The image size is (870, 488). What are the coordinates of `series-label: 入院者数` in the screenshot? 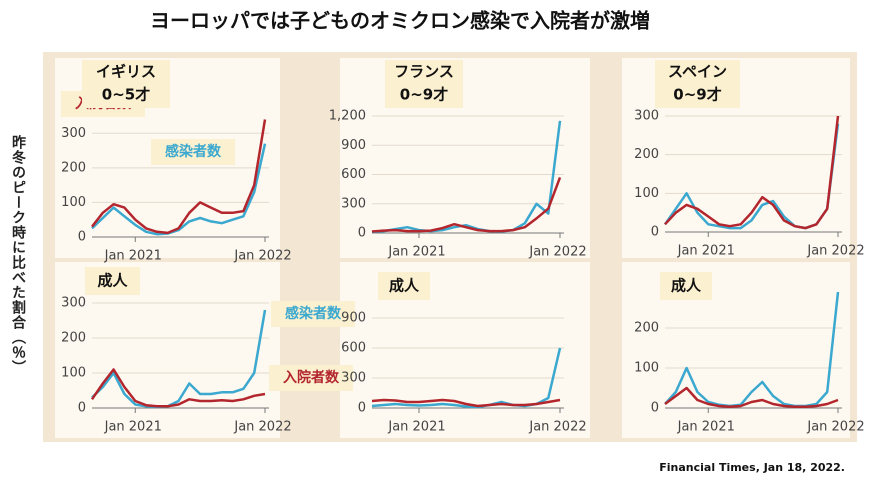 It's located at (311, 377).